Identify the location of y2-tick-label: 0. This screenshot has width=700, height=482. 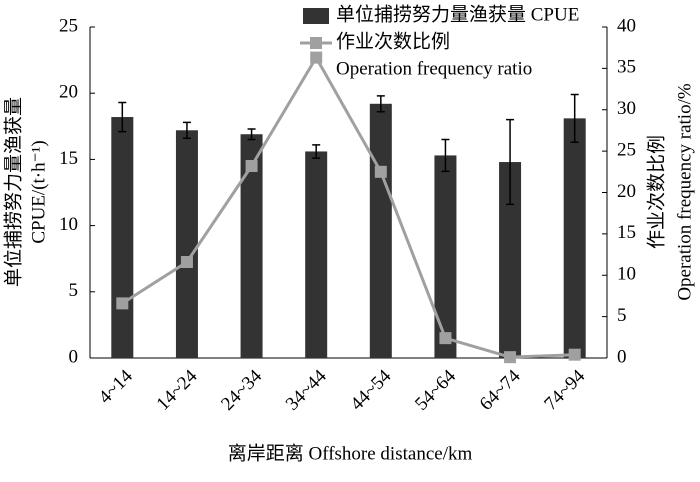
(622, 356).